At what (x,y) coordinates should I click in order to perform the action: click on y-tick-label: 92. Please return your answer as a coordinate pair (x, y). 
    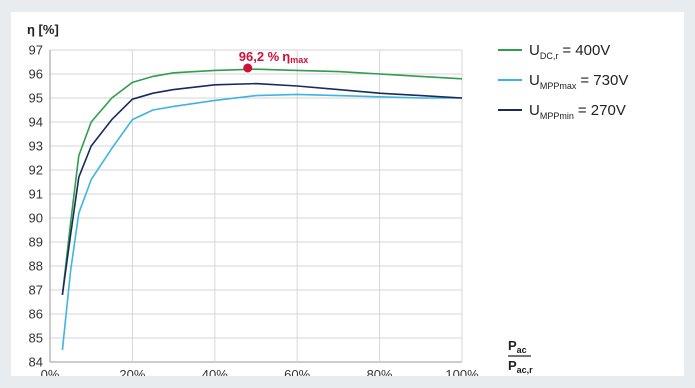
    Looking at the image, I should click on (36, 170).